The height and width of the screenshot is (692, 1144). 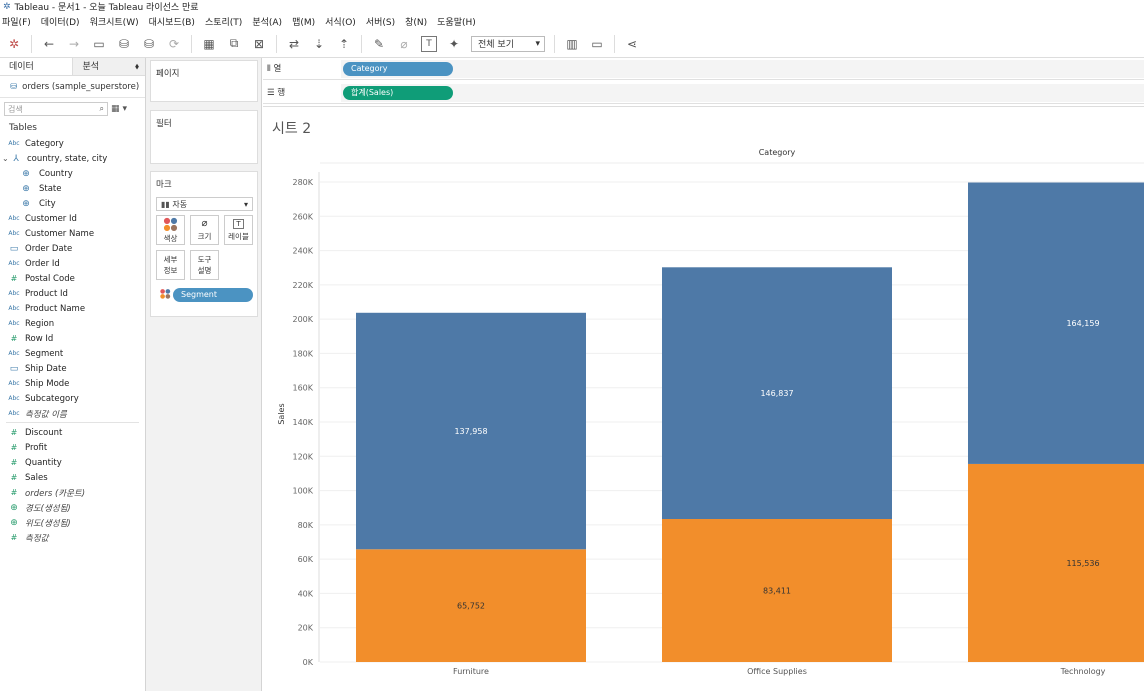 What do you see at coordinates (72, 477) in the screenshot?
I see `field-item: # Sales` at bounding box center [72, 477].